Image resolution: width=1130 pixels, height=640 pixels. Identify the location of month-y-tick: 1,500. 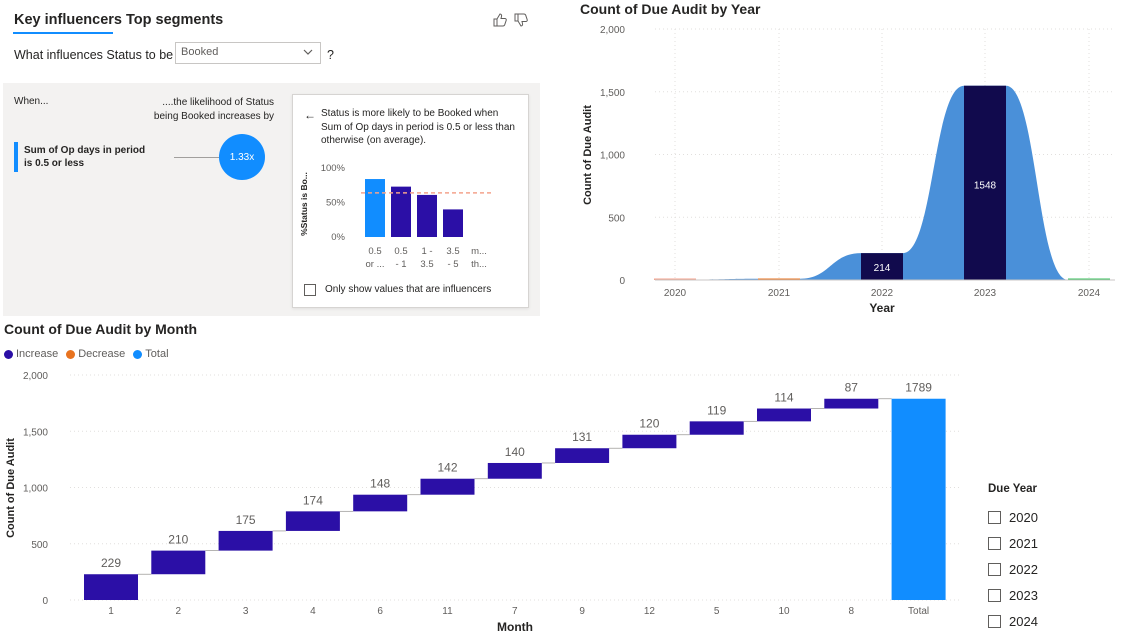
(35, 432).